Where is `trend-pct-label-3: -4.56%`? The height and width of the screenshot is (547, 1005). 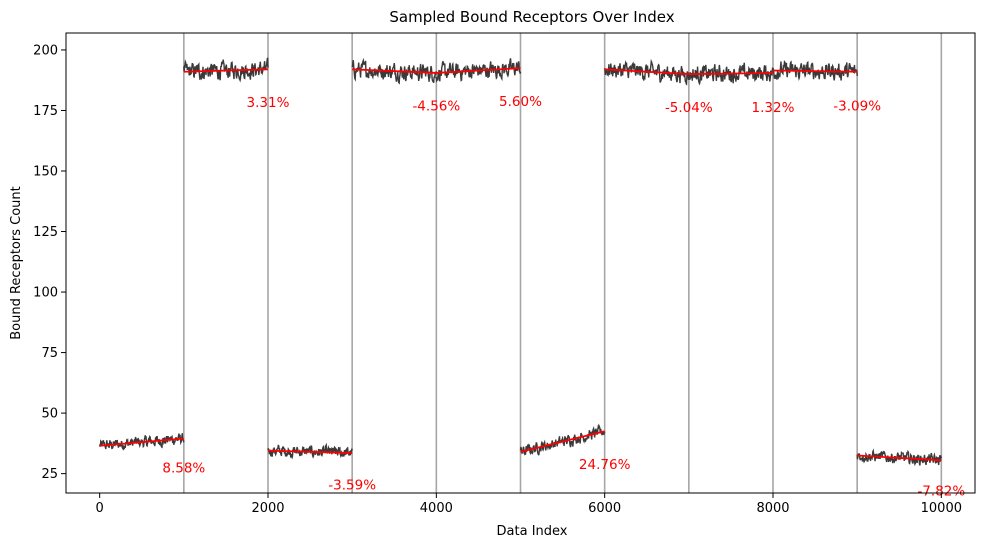 trend-pct-label-3: -4.56% is located at coordinates (436, 107).